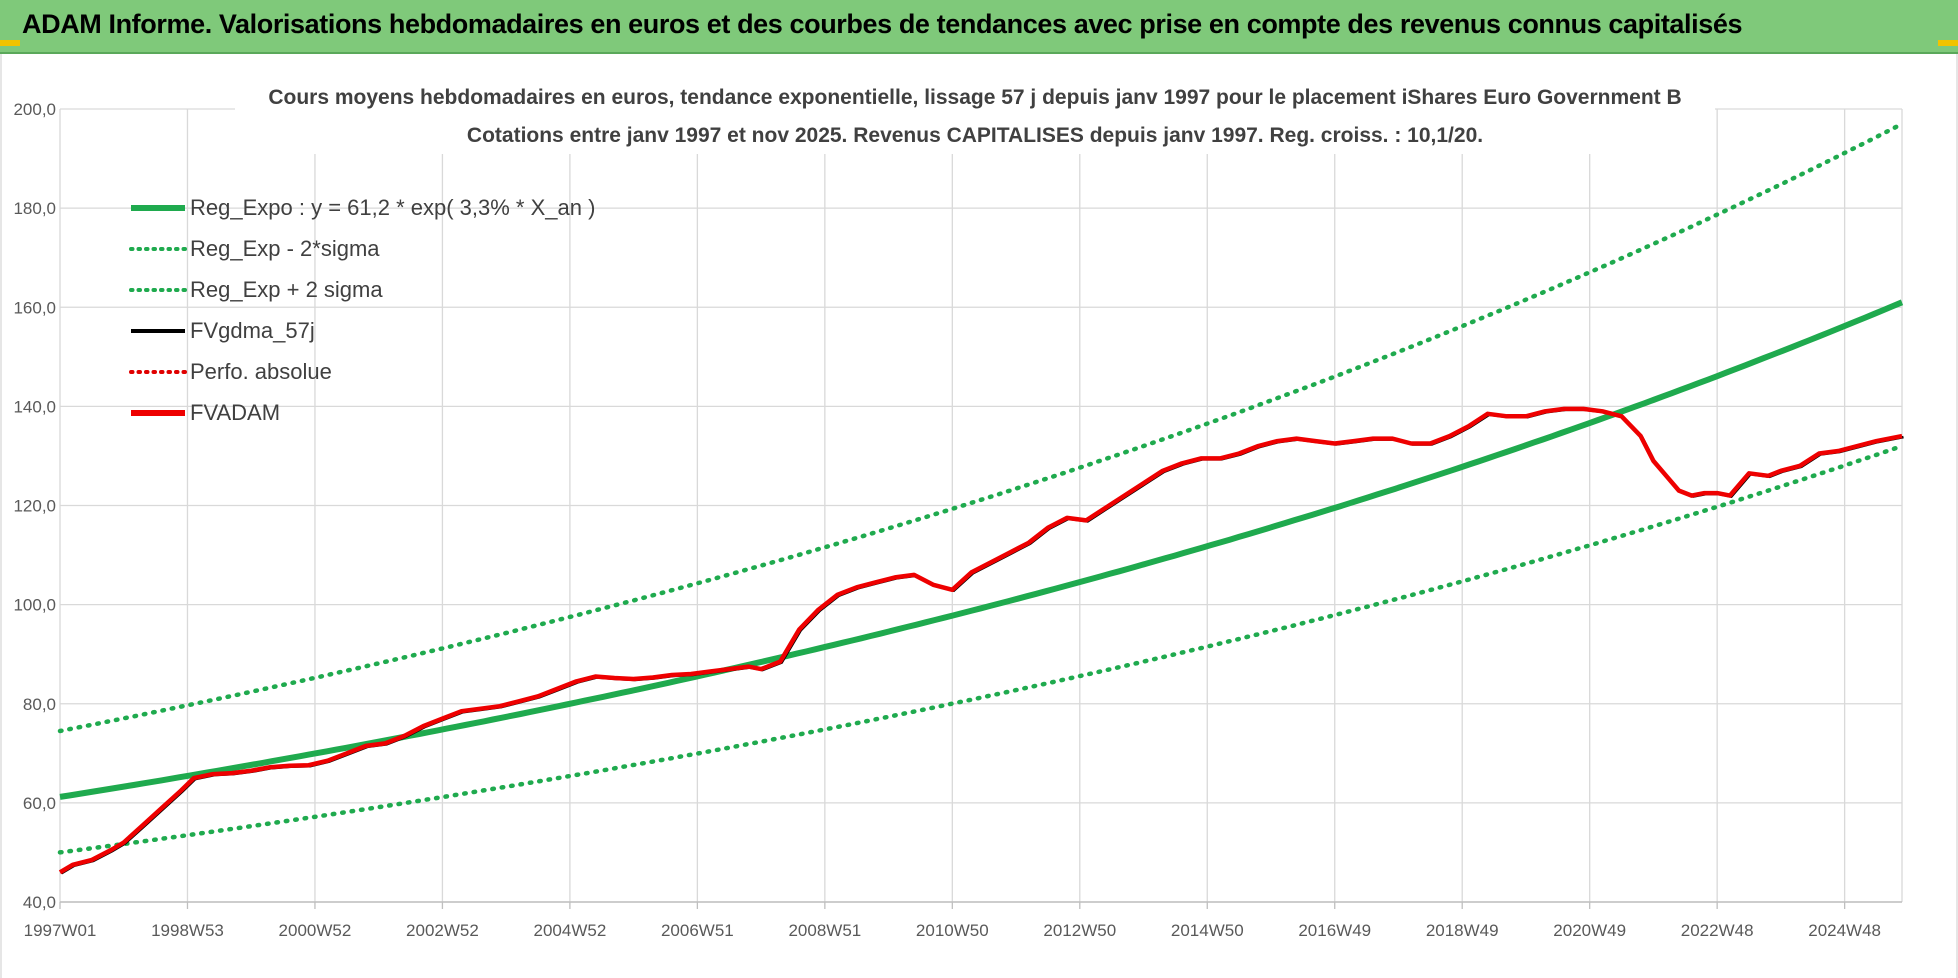 The image size is (1958, 978). What do you see at coordinates (34, 109) in the screenshot?
I see `y-tick-label: 200,0` at bounding box center [34, 109].